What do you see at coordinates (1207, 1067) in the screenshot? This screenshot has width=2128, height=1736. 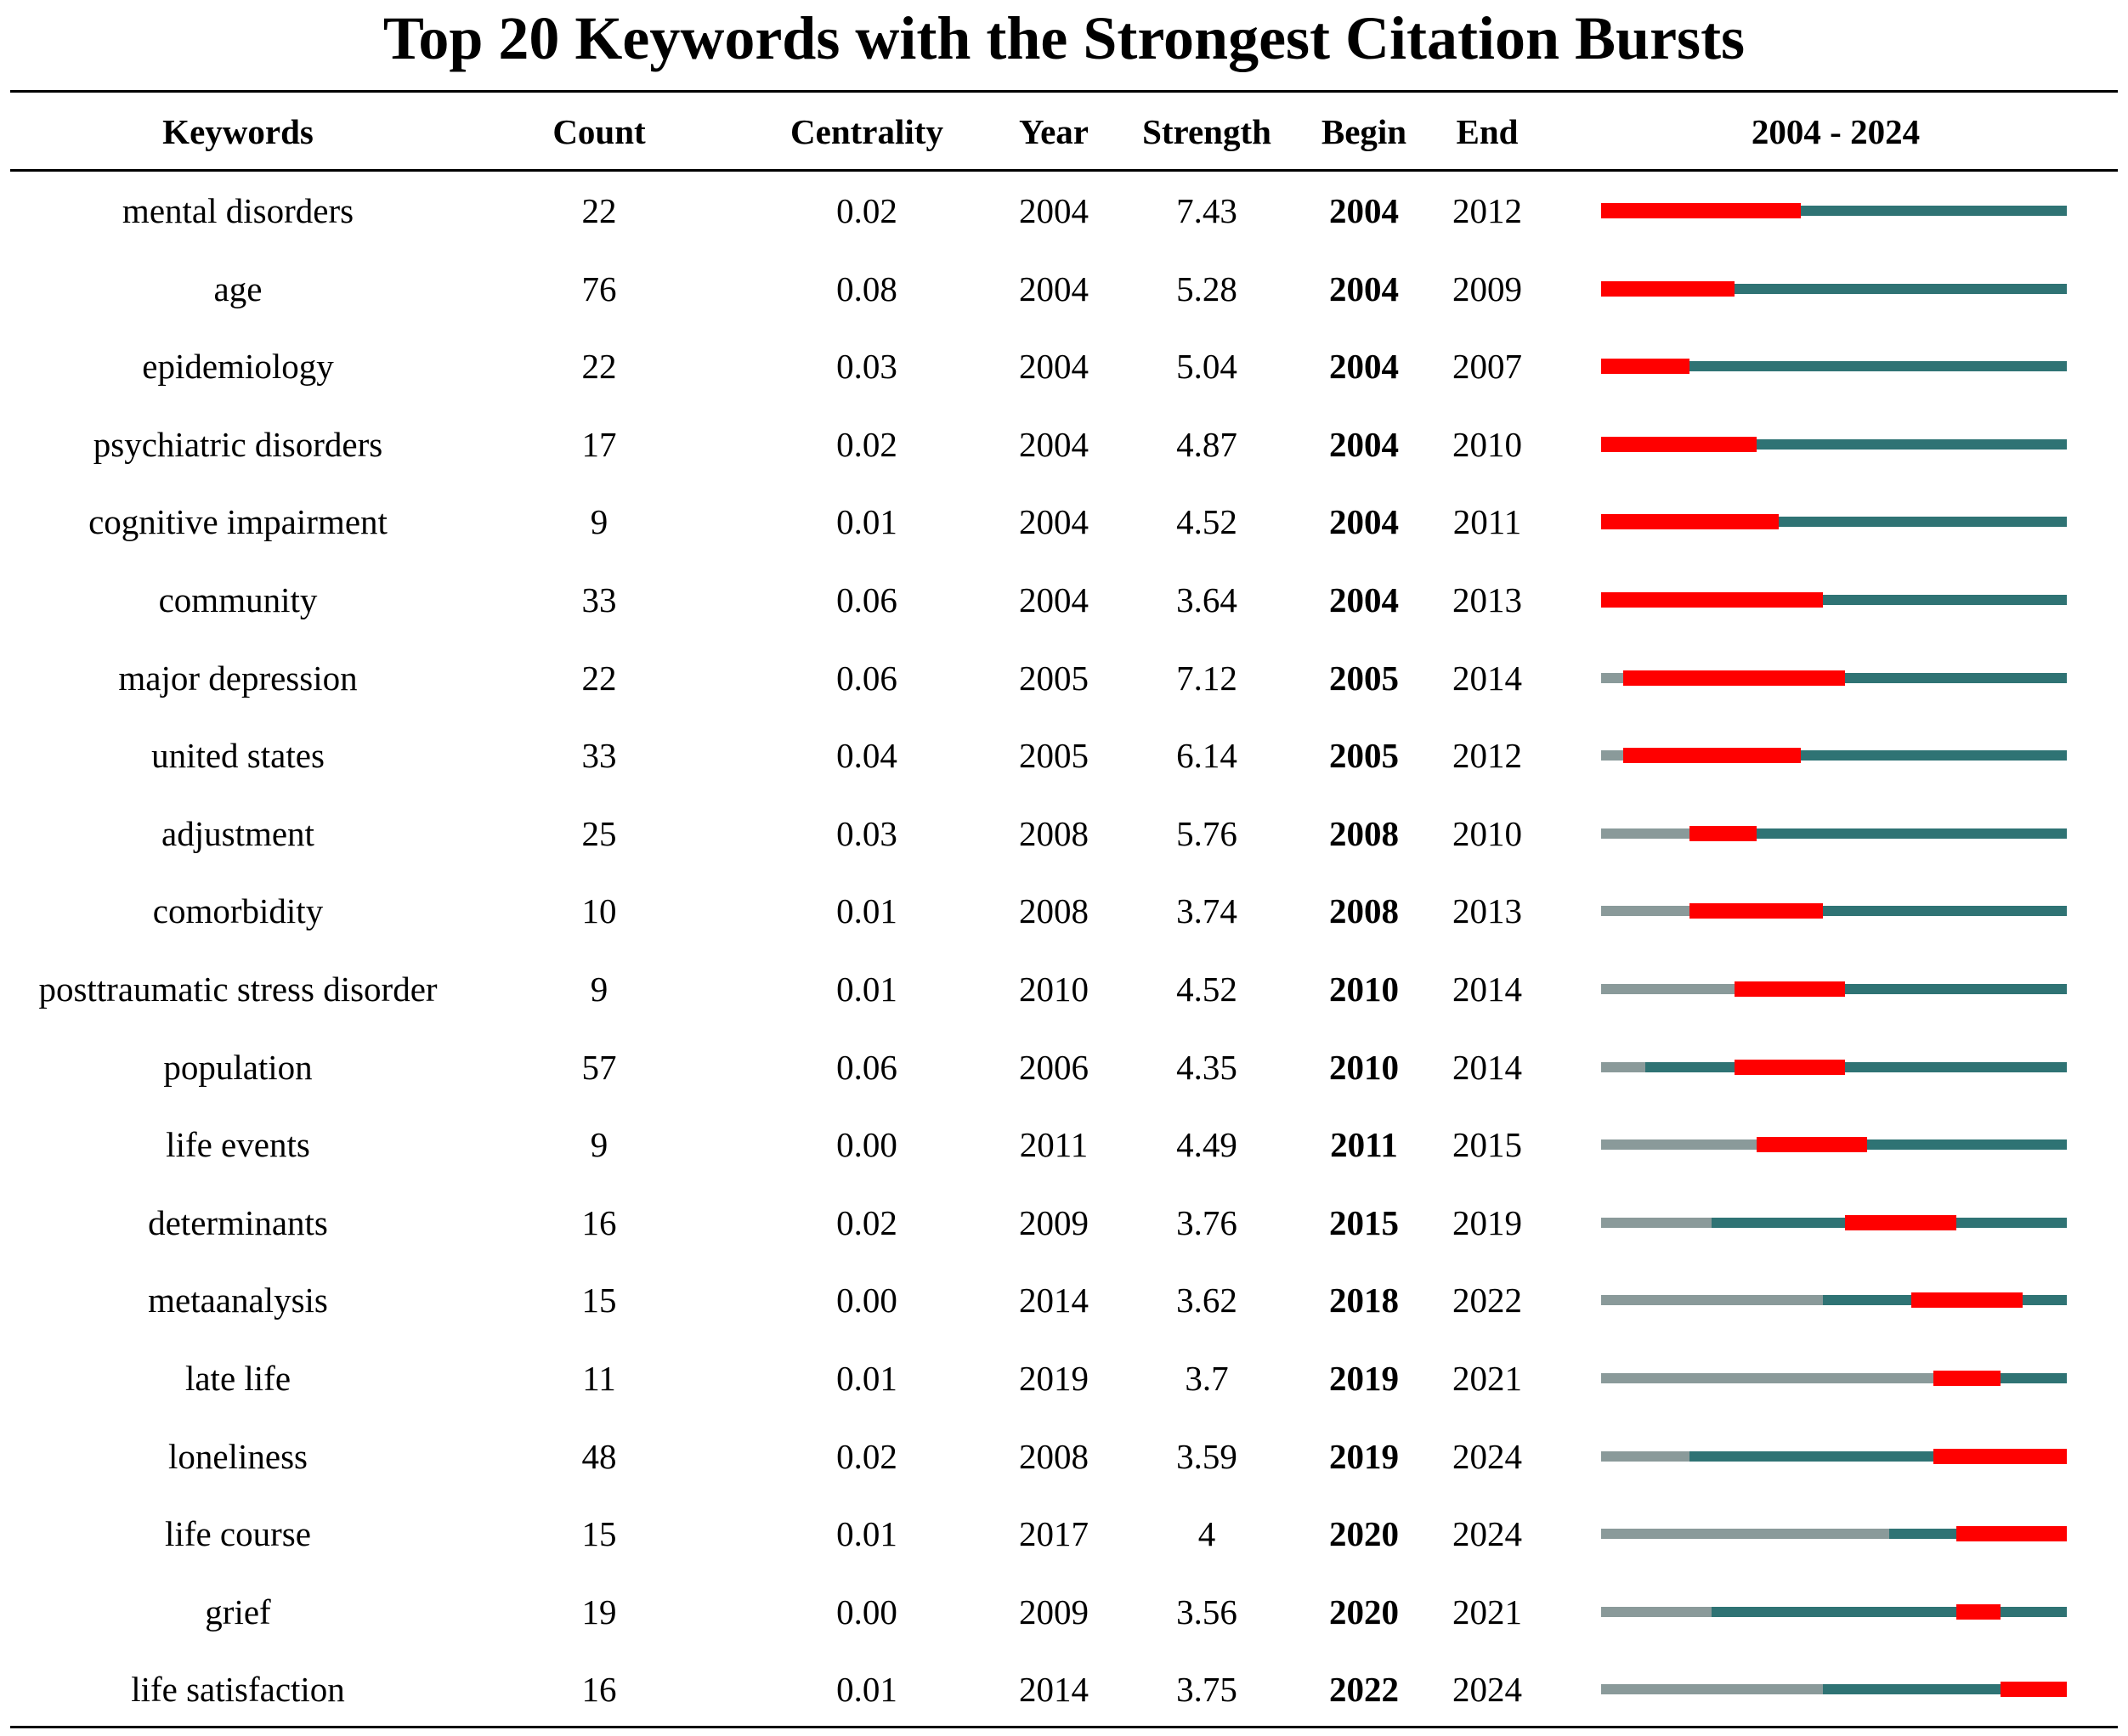 I see `strength-cell: 4.35` at bounding box center [1207, 1067].